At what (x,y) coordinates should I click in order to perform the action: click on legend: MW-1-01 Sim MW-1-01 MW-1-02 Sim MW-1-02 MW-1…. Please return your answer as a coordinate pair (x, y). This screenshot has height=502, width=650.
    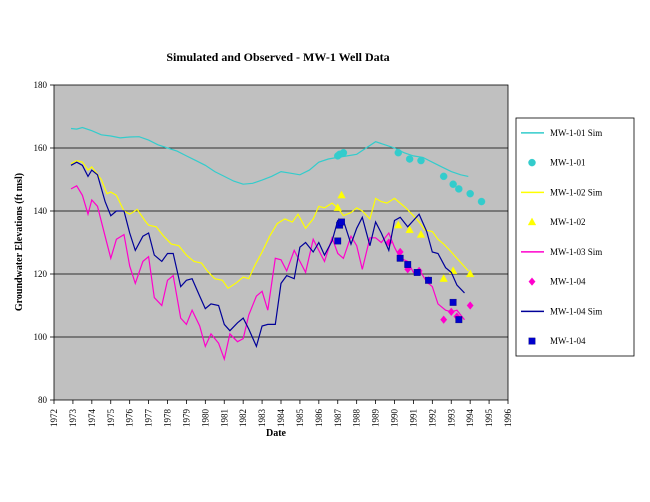
    Looking at the image, I should click on (575, 237).